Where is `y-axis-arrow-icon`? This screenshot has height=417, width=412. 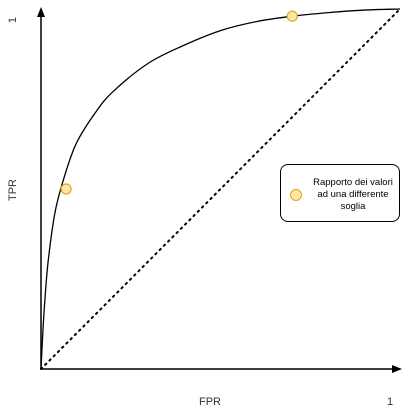 y-axis-arrow-icon is located at coordinates (41, 12).